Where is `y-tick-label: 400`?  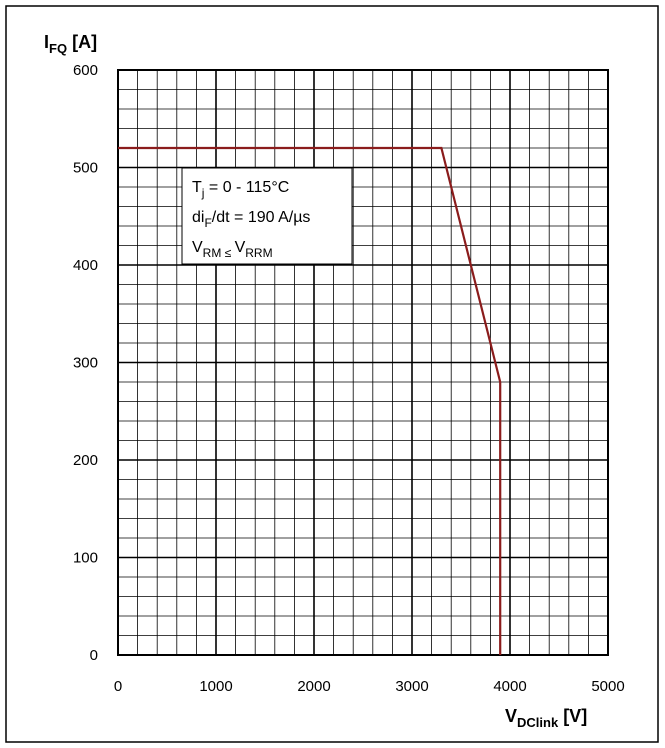
y-tick-label: 400 is located at coordinates (85, 265).